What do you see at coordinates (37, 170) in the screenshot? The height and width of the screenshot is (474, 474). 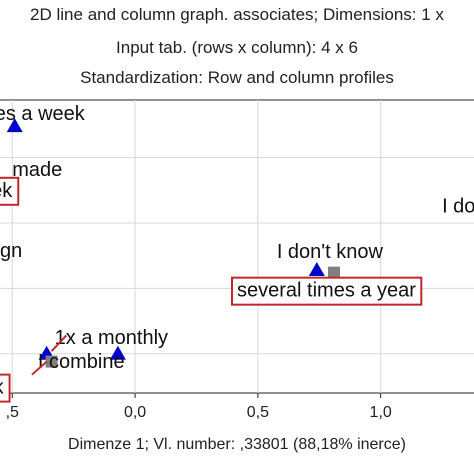 I see `annotation-label: made` at bounding box center [37, 170].